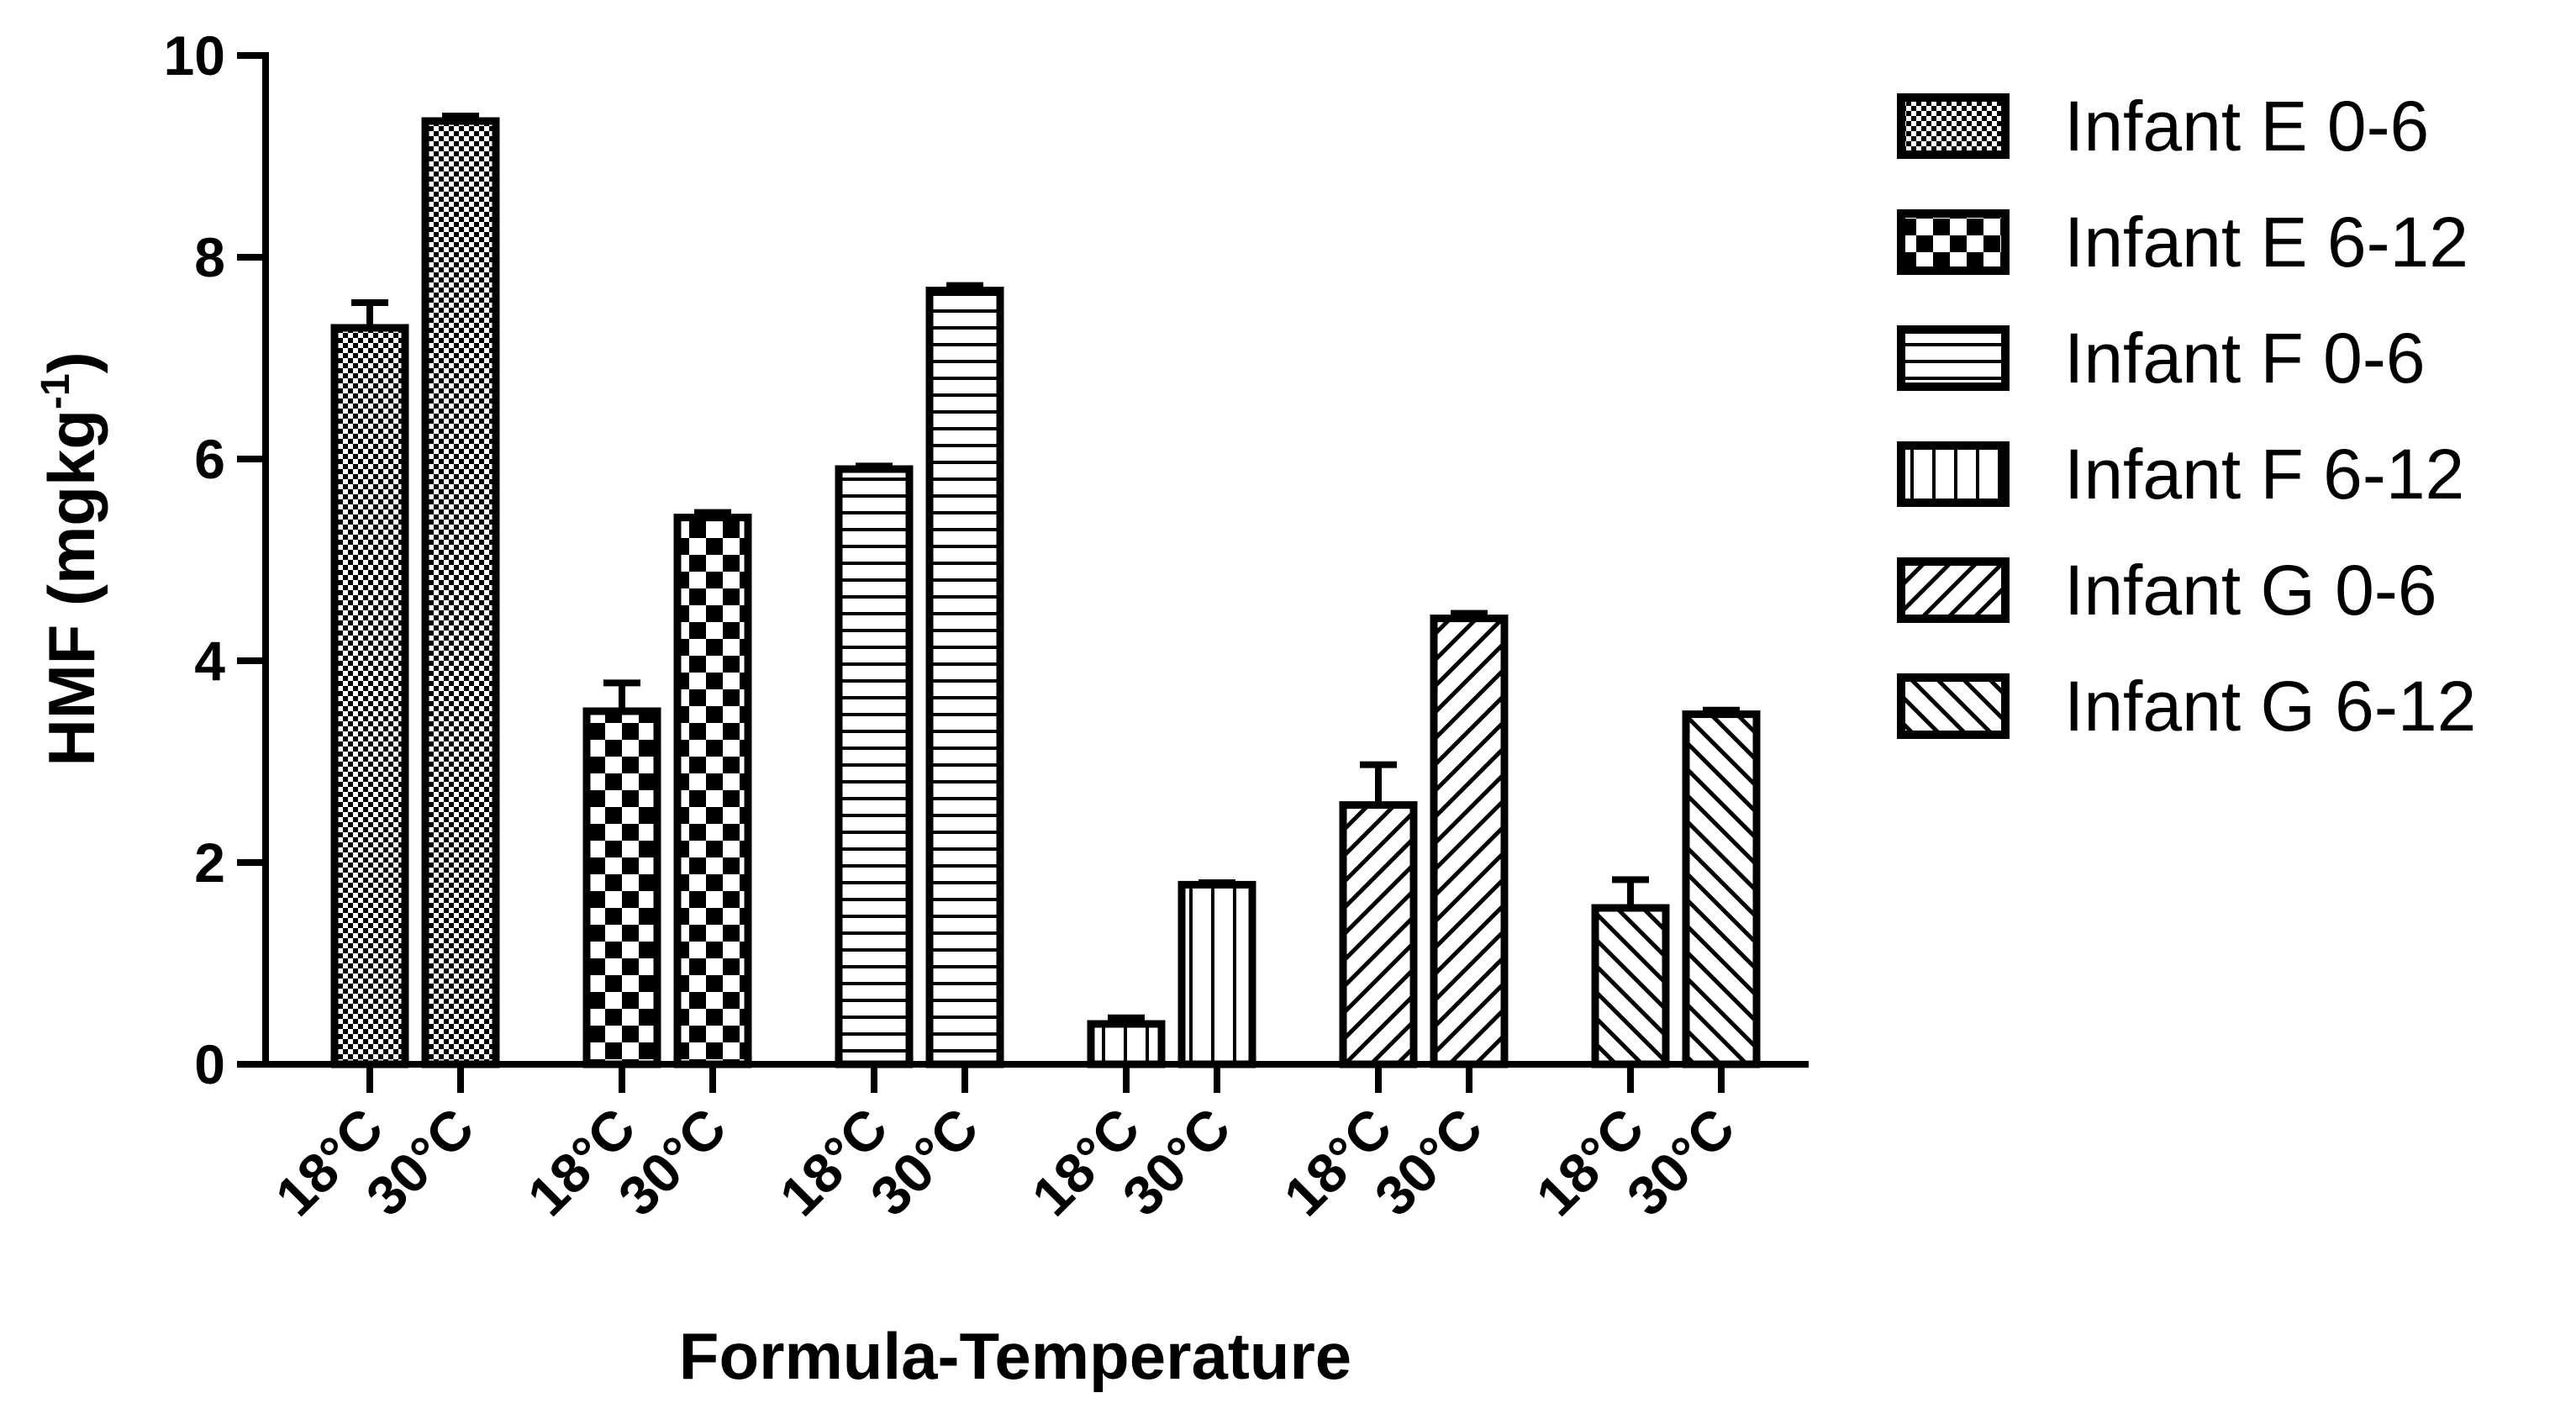 This screenshot has height=1414, width=2576. Describe the element at coordinates (209, 257) in the screenshot. I see `y-tick-label: 8` at that location.